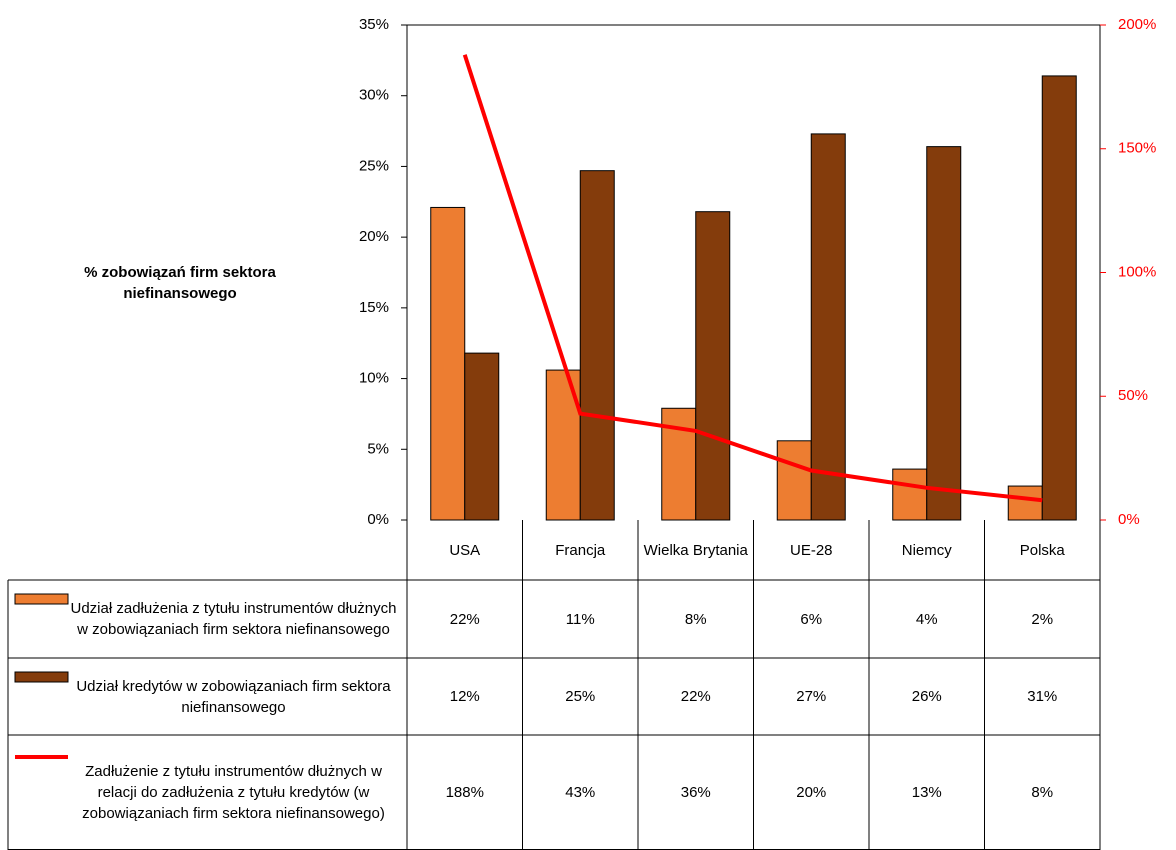  Describe the element at coordinates (464, 792) in the screenshot. I see `table-value: 188%` at that location.